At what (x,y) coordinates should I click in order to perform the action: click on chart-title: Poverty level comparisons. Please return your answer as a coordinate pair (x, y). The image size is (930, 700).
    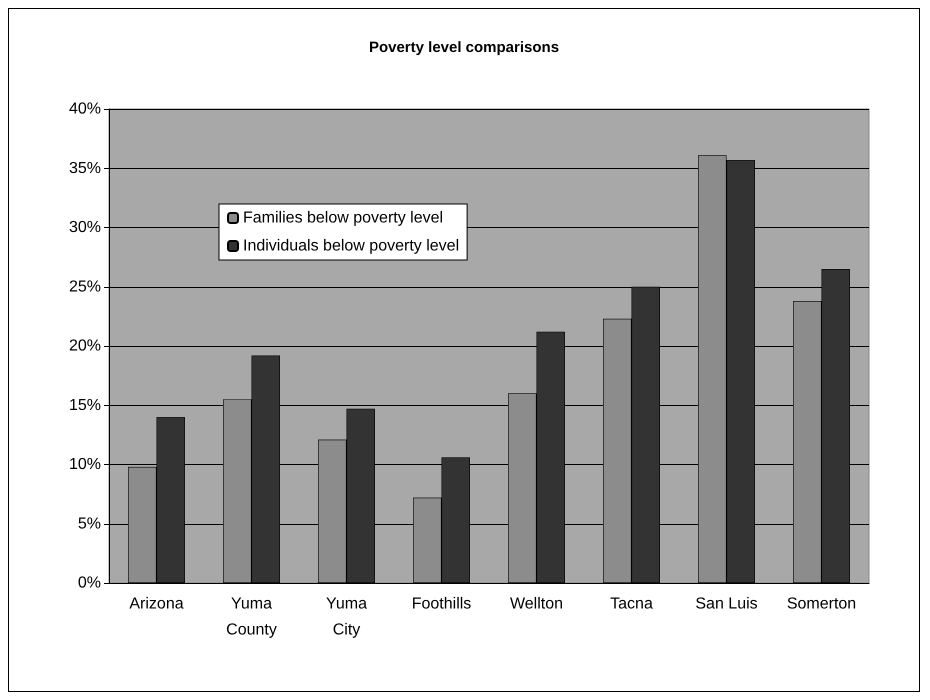
    Looking at the image, I should click on (464, 47).